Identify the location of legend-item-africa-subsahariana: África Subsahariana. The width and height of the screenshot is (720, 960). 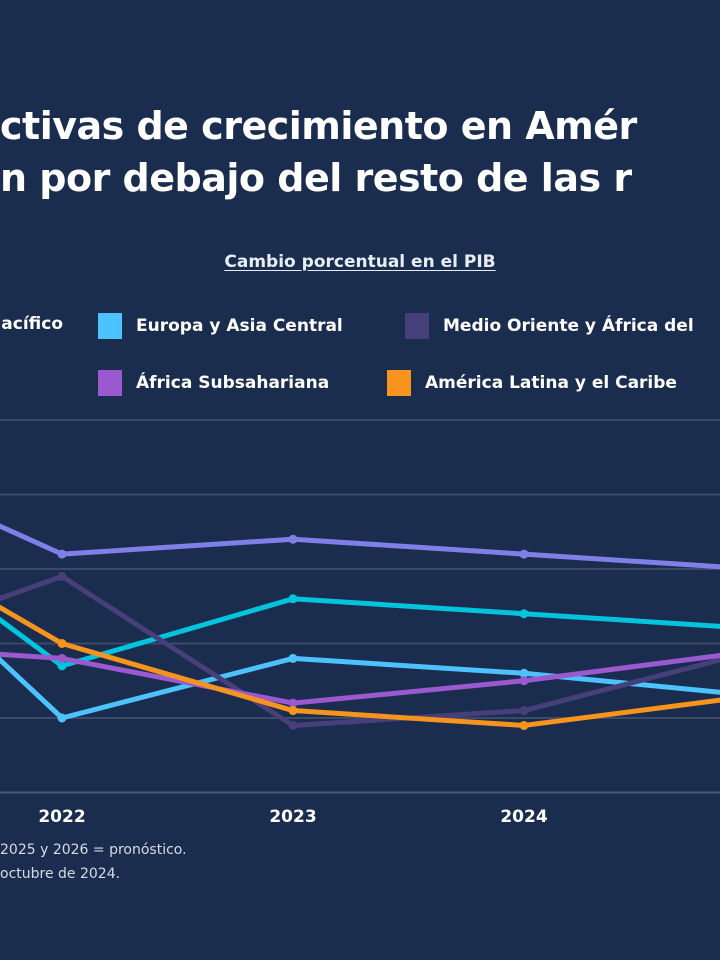
(213, 383).